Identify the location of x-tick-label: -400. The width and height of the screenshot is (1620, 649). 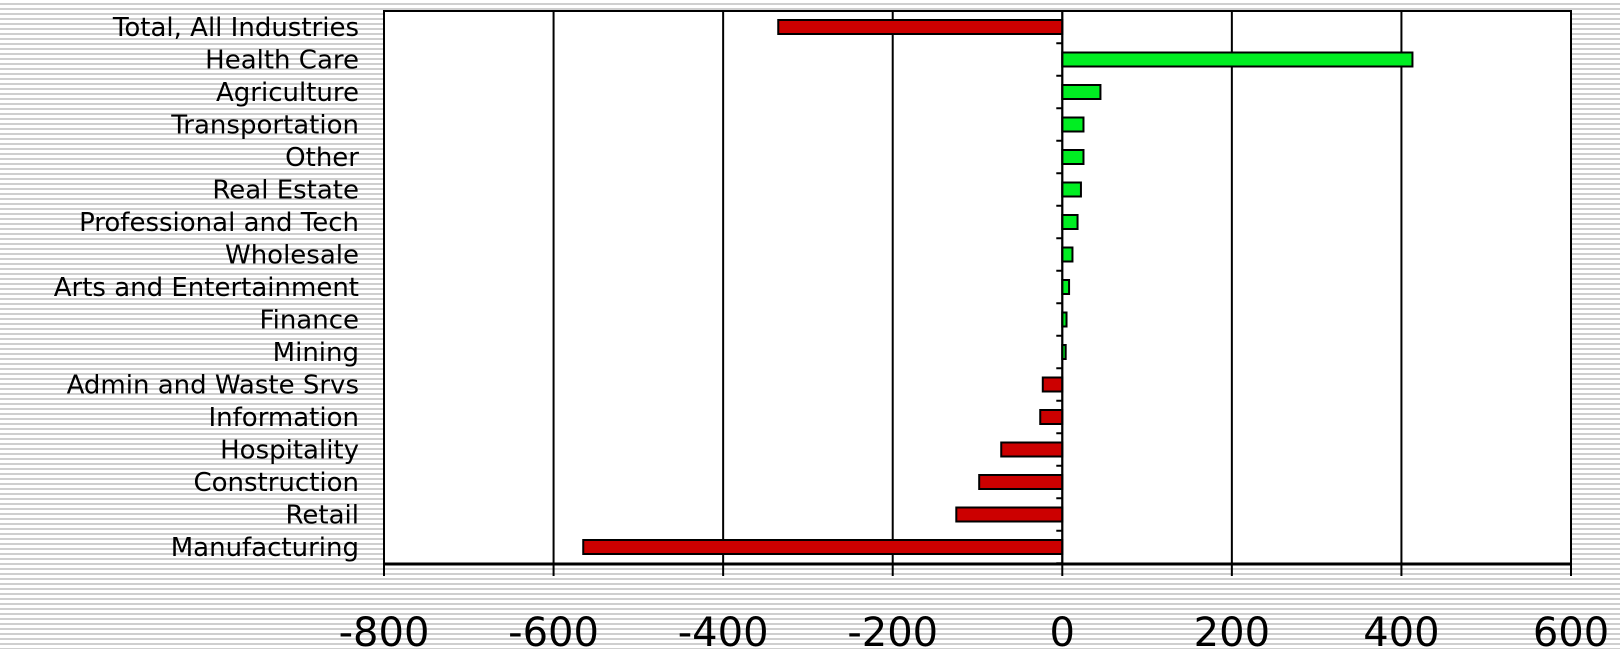
(723, 629).